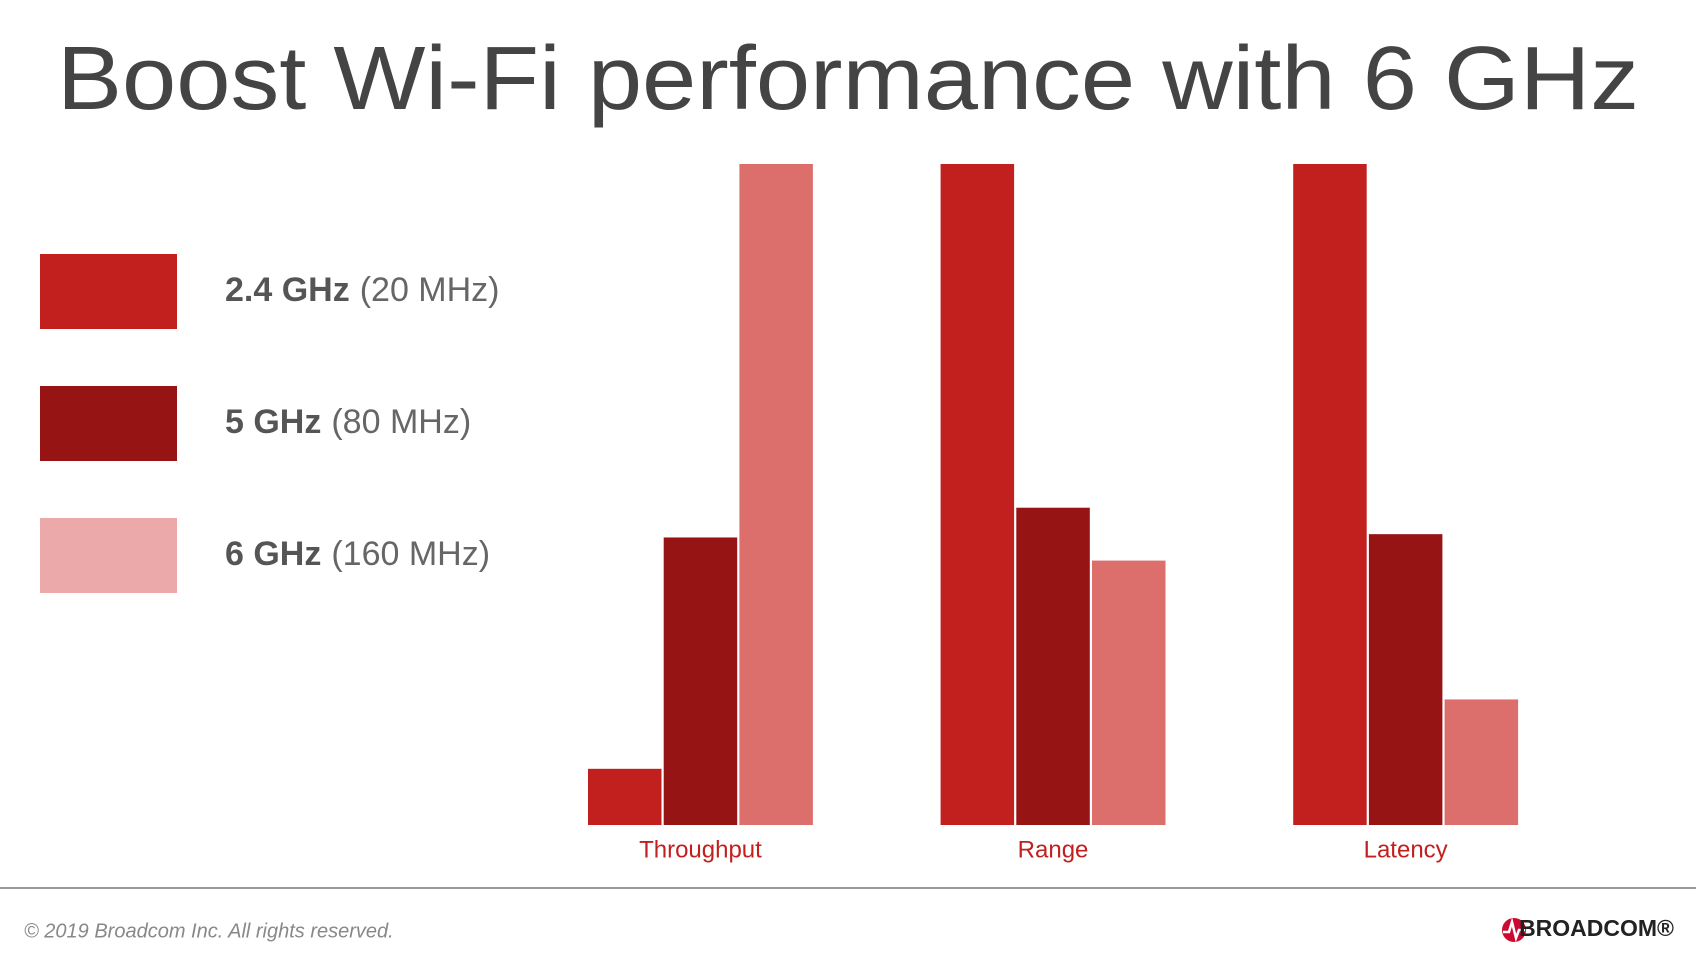 This screenshot has height=958, width=1696. What do you see at coordinates (273, 554) in the screenshot?
I see `legend-name: 6 GHz` at bounding box center [273, 554].